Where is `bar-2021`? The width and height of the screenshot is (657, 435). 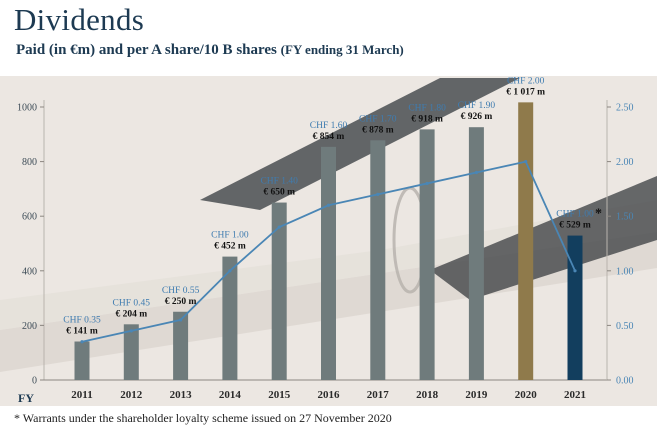 bar-2021 is located at coordinates (575, 307).